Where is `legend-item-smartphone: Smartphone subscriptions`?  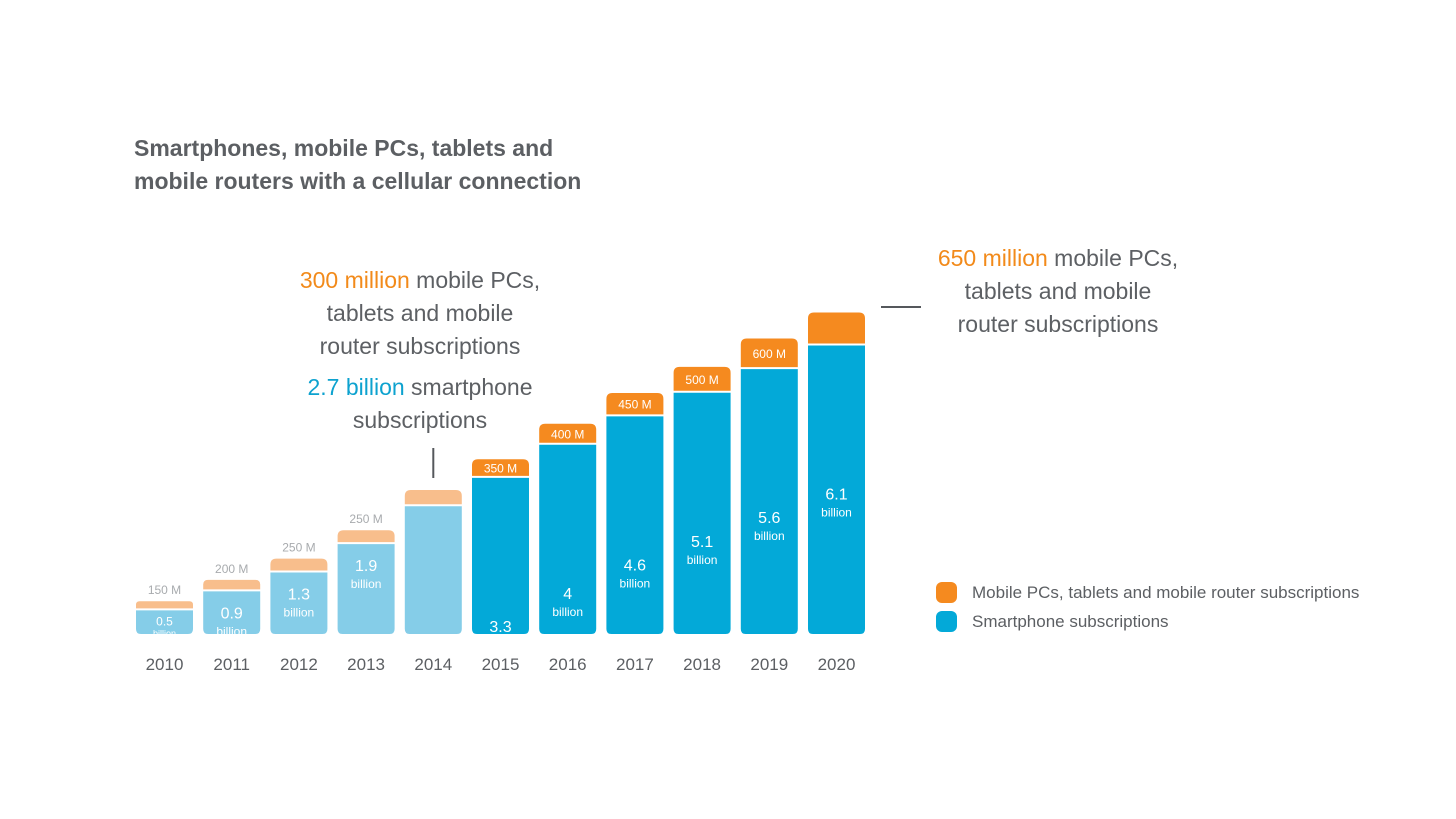 legend-item-smartphone: Smartphone subscriptions is located at coordinates (1147, 621).